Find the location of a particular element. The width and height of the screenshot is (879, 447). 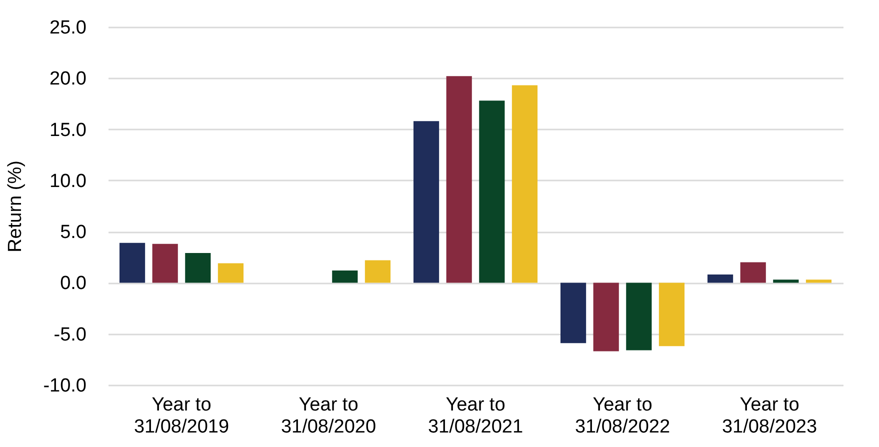

y-axis-title: Return (%) is located at coordinates (15, 206).